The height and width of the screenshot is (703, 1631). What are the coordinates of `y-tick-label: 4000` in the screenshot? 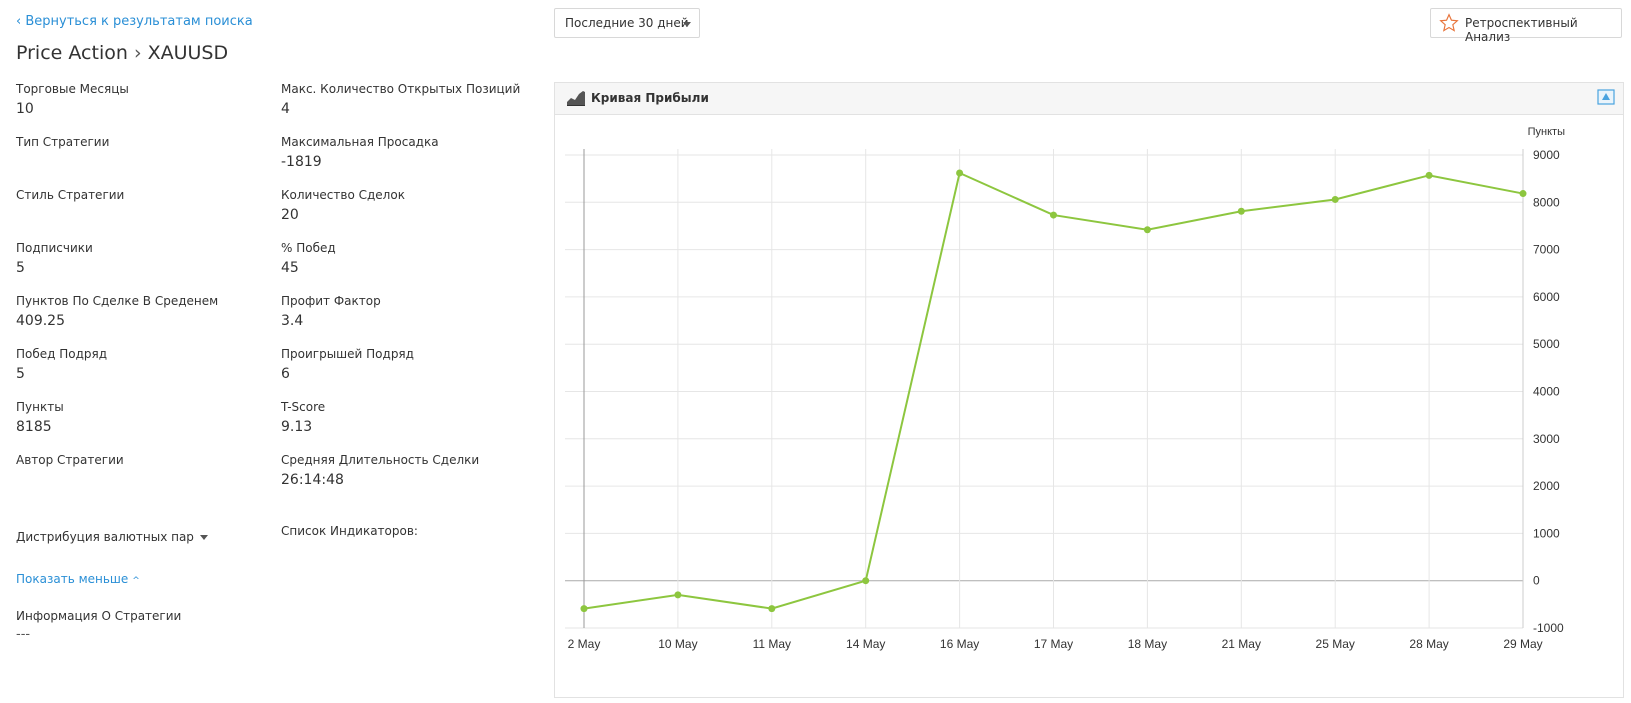 It's located at (1546, 392).